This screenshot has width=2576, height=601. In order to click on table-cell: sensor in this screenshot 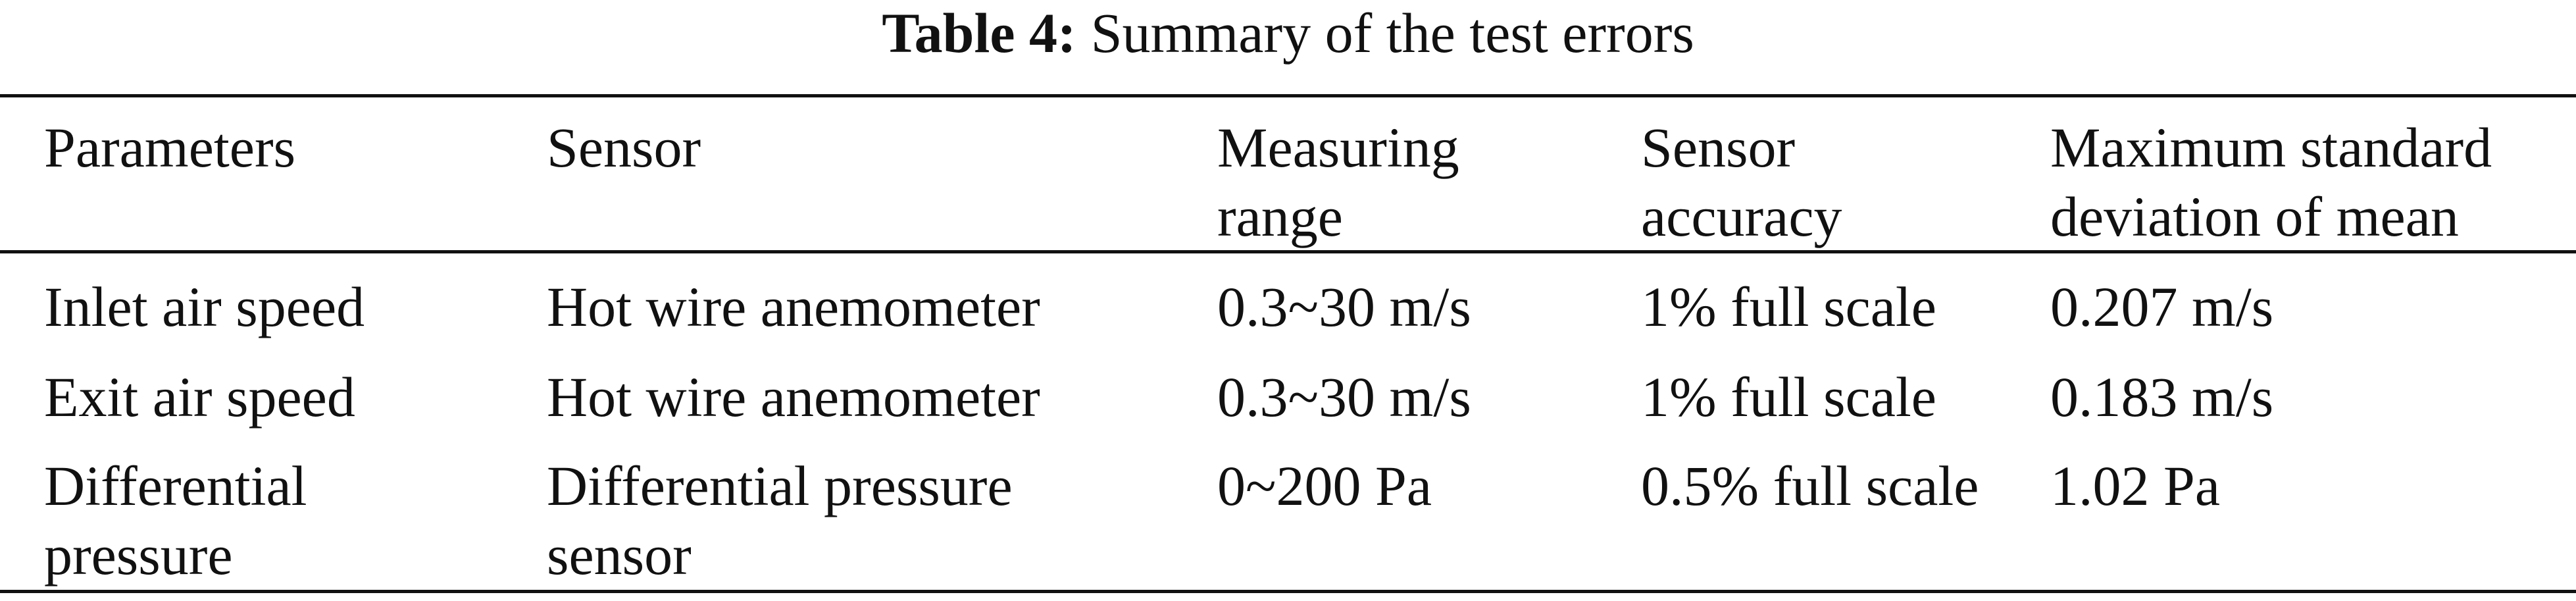, I will do `click(619, 555)`.